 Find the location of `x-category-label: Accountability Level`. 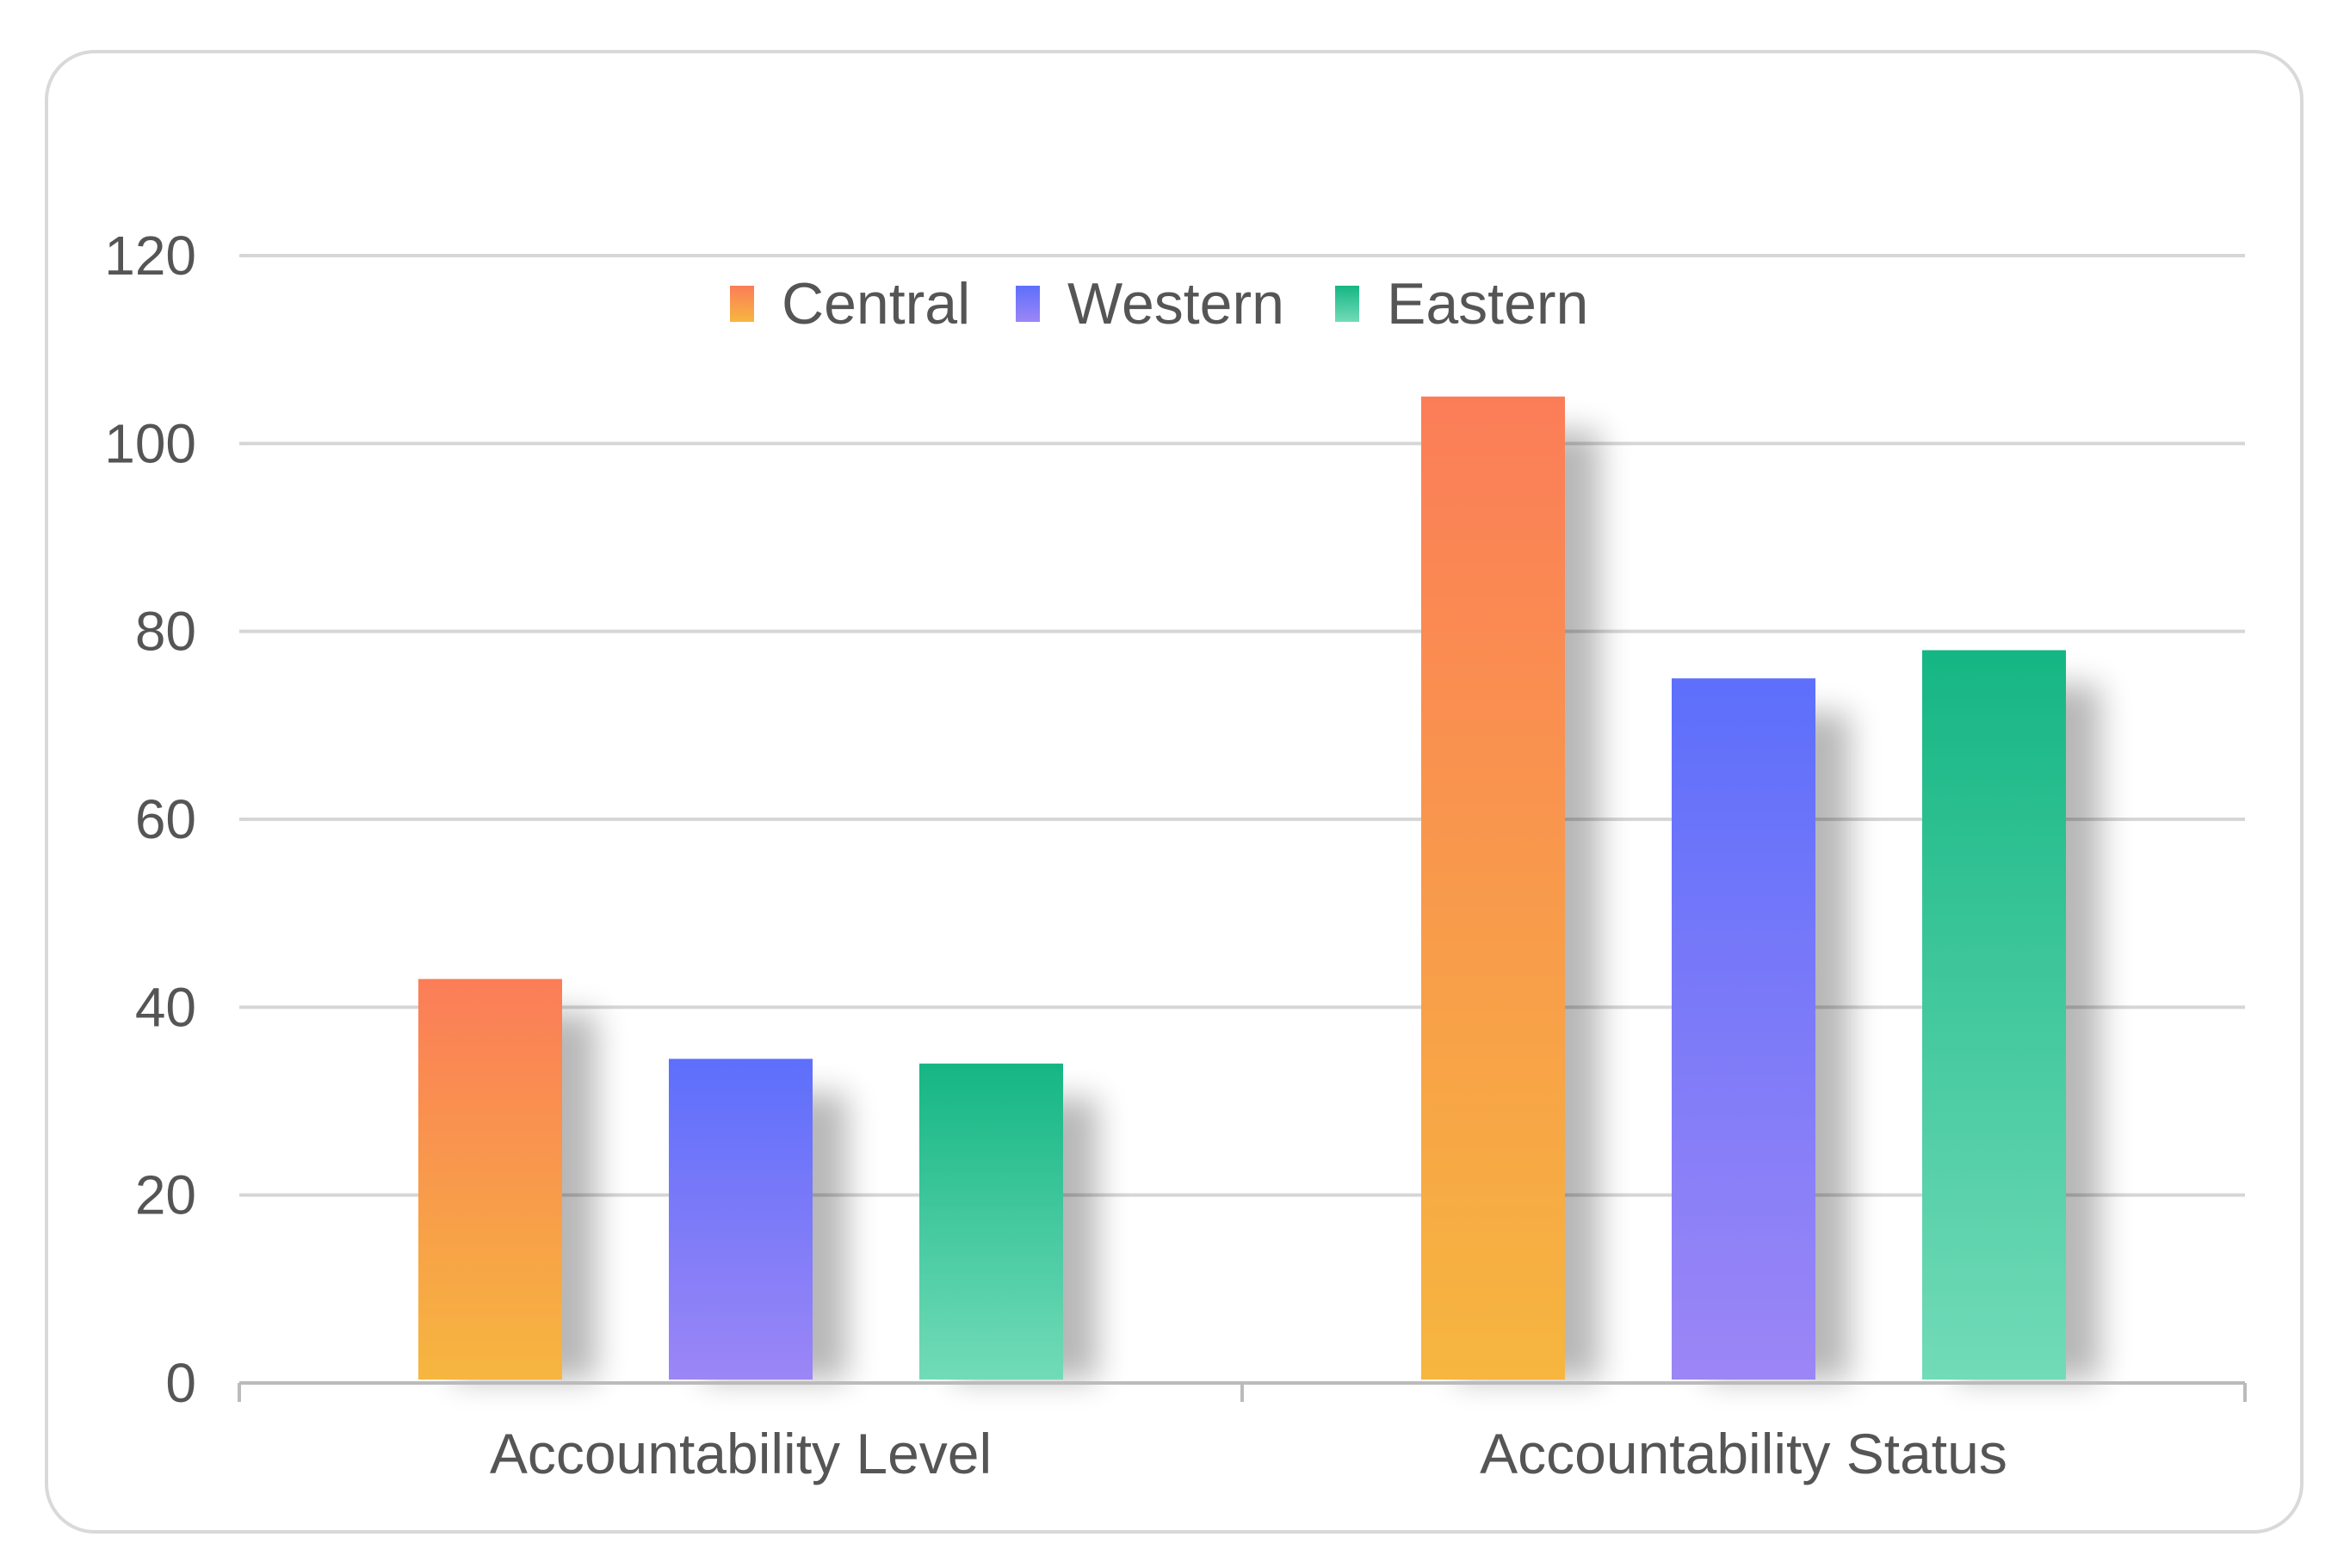

x-category-label: Accountability Level is located at coordinates (741, 1454).